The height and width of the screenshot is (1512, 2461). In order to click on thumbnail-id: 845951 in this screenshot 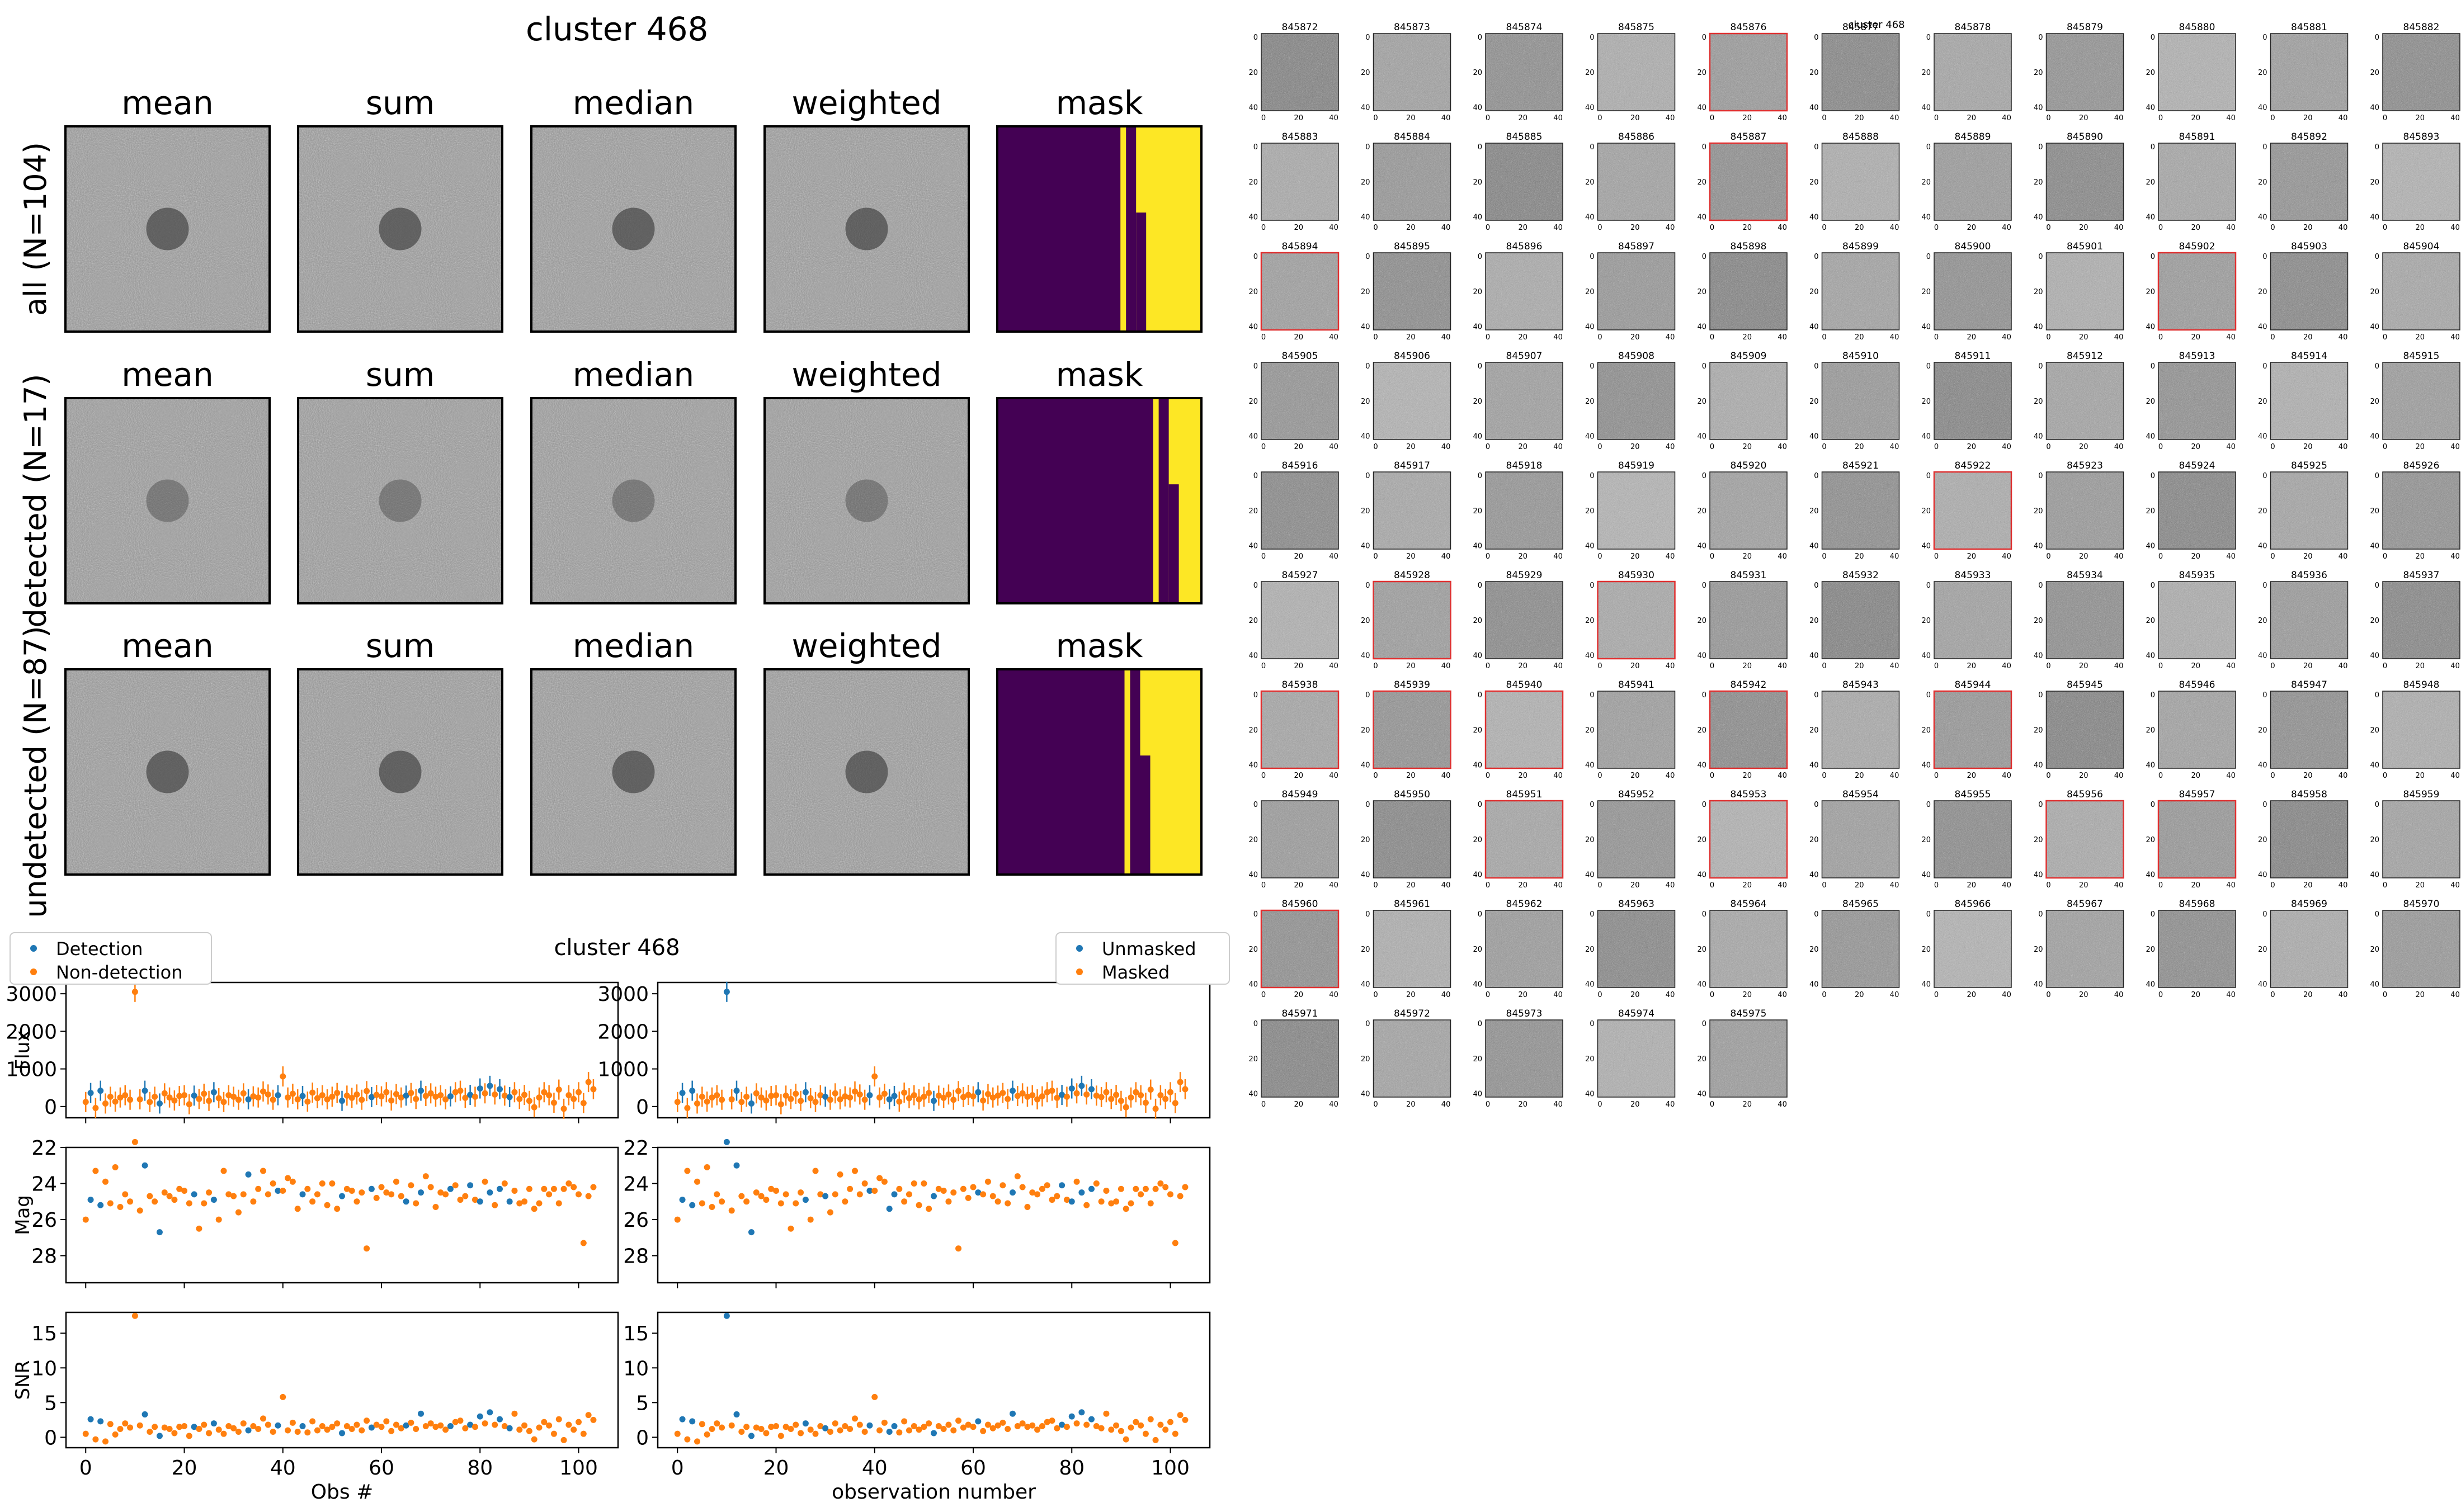, I will do `click(1524, 794)`.